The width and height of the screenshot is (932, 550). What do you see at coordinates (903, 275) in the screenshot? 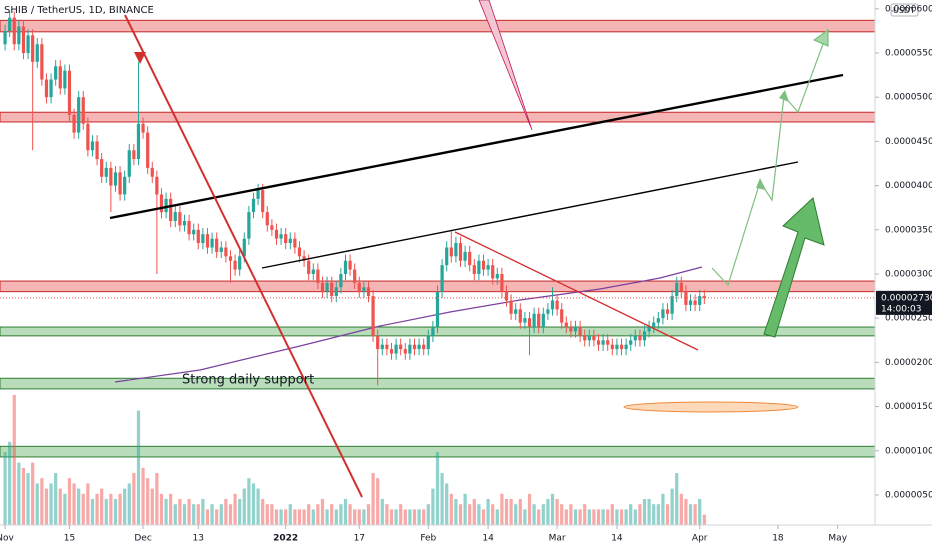
I see `price-axis` at bounding box center [903, 275].